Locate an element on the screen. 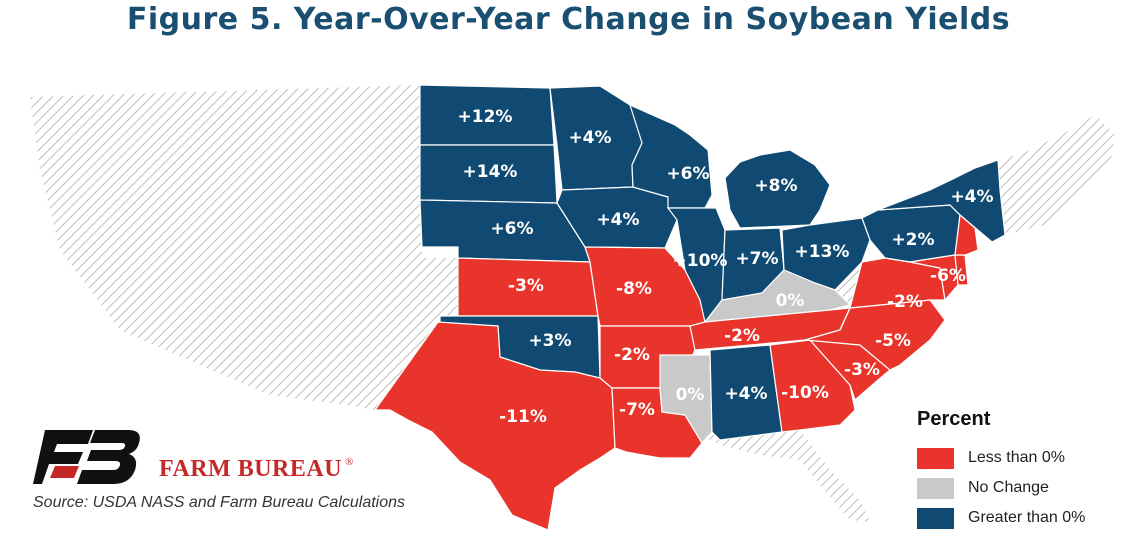  state-label-ks: -3% is located at coordinates (526, 286).